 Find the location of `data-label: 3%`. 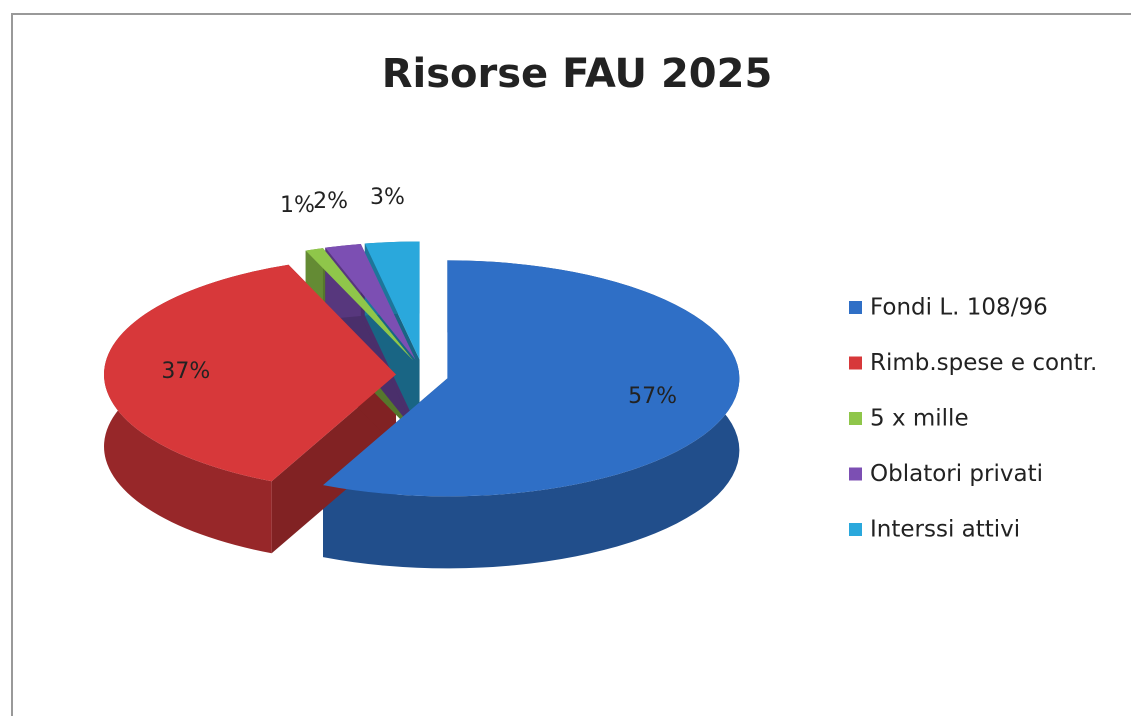

data-label: 3% is located at coordinates (387, 197).